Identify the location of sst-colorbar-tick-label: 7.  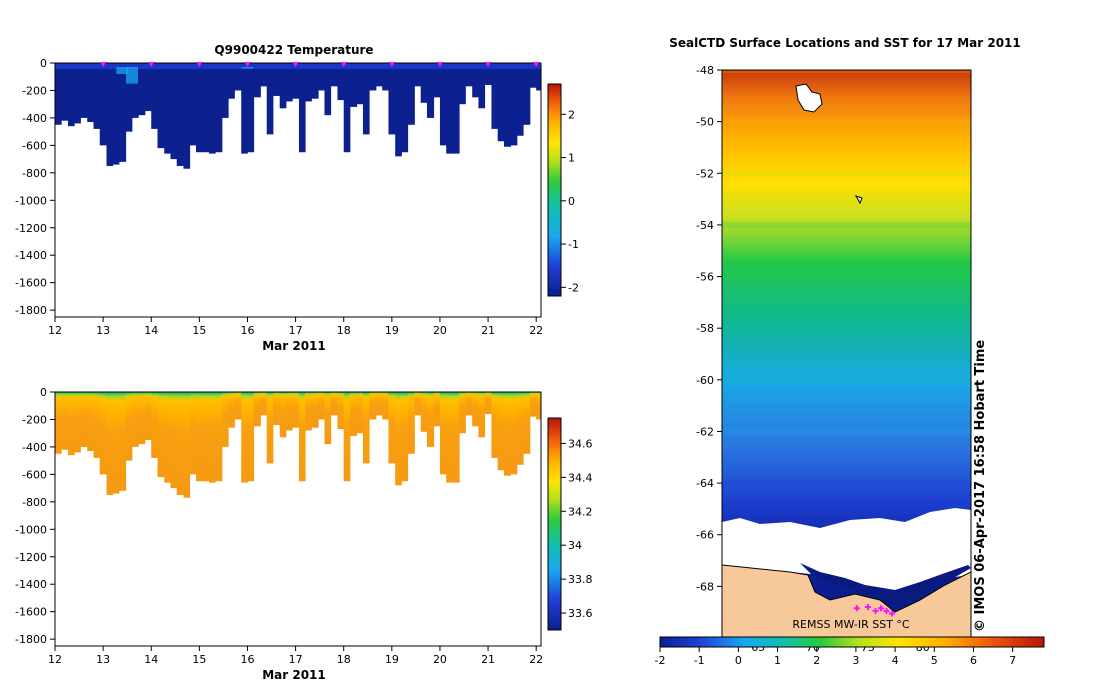
(1012, 660).